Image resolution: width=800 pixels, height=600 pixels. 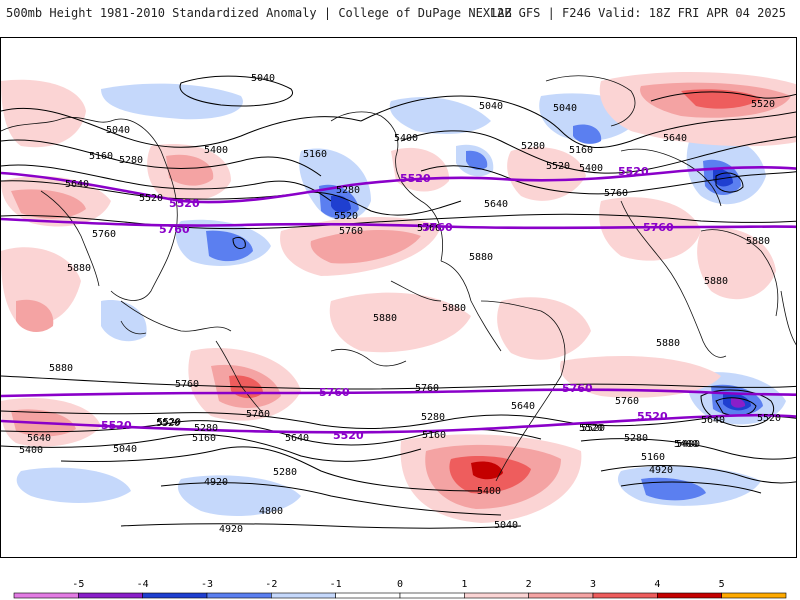 I want to click on colorbar-tick-label: 1, so click(x=464, y=584).